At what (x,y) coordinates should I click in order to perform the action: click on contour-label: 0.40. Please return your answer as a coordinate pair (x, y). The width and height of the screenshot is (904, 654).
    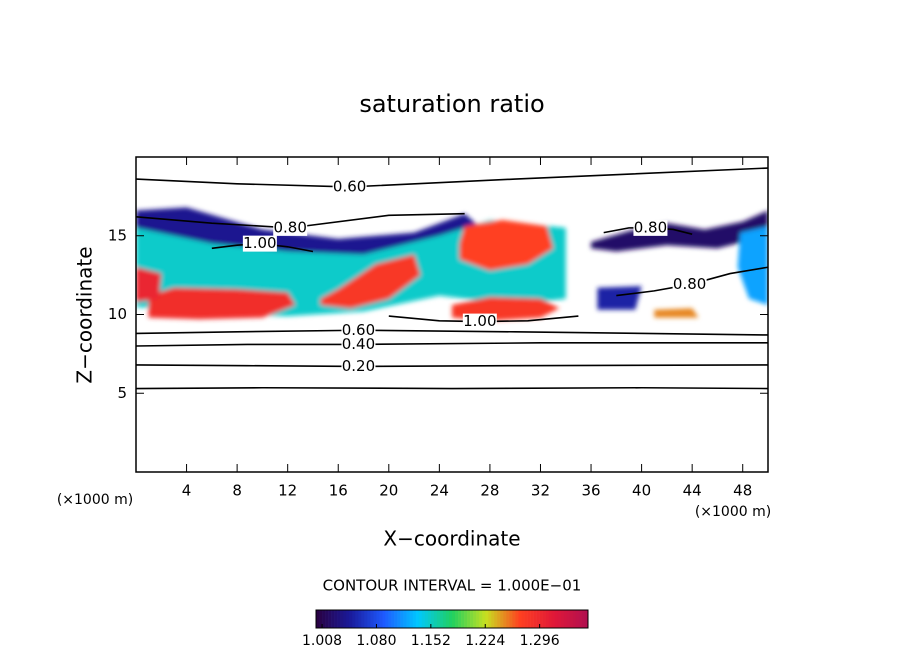
    Looking at the image, I should click on (358, 344).